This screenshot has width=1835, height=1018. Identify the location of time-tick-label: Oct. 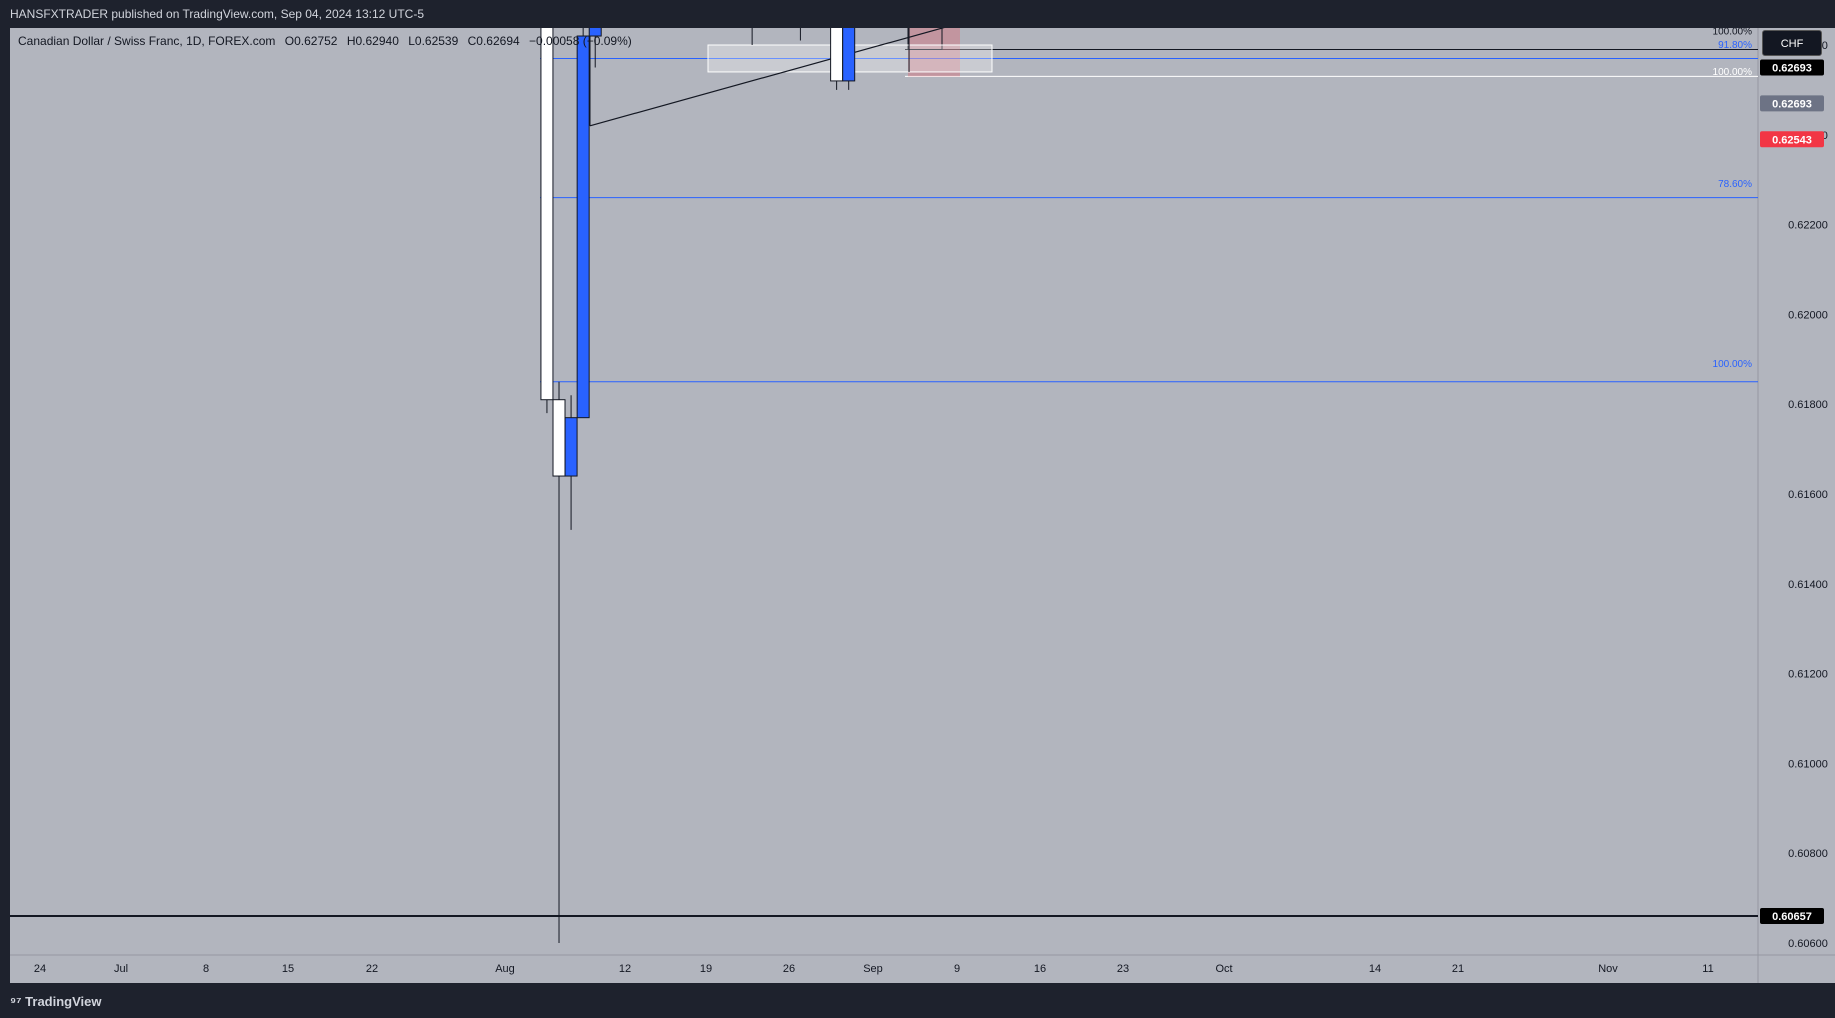
(1223, 969).